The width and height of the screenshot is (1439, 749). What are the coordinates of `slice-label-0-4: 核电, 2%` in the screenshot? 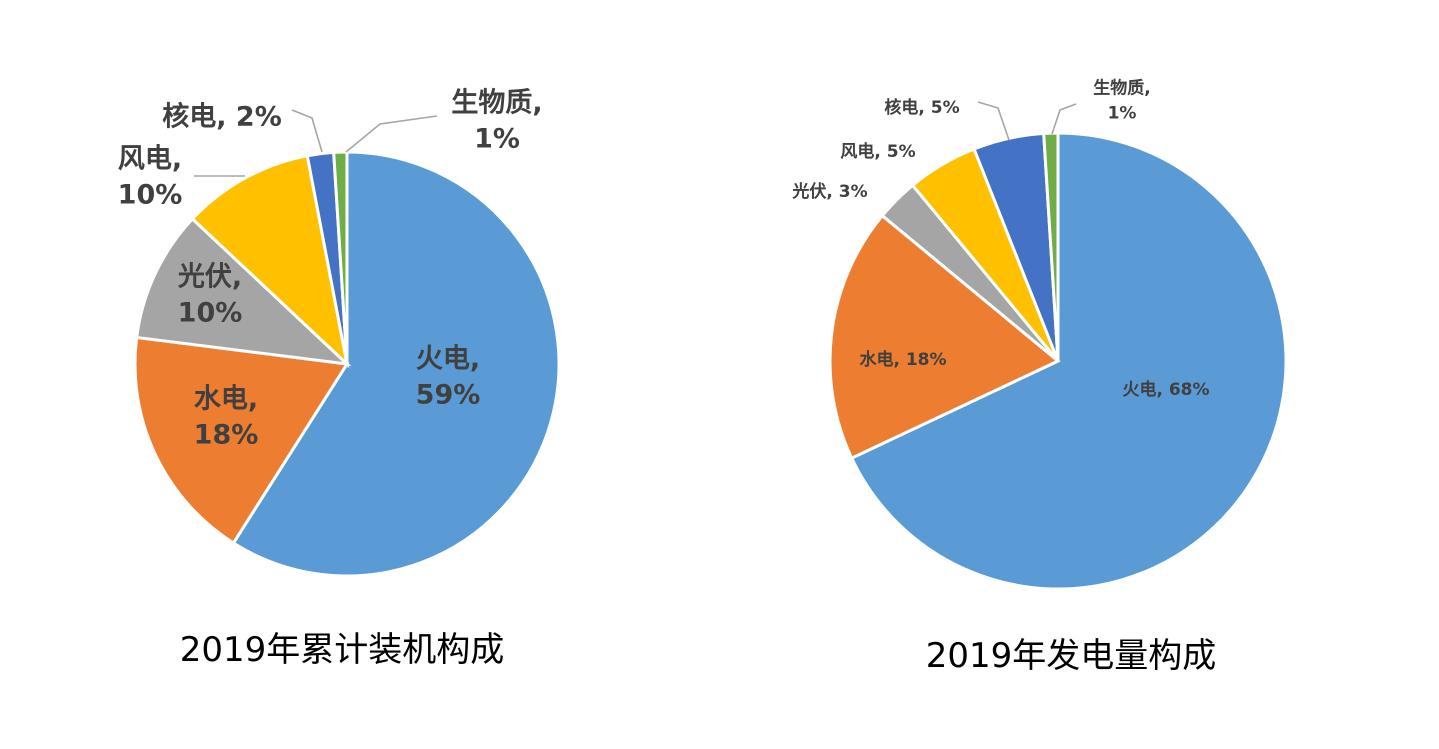 It's located at (222, 117).